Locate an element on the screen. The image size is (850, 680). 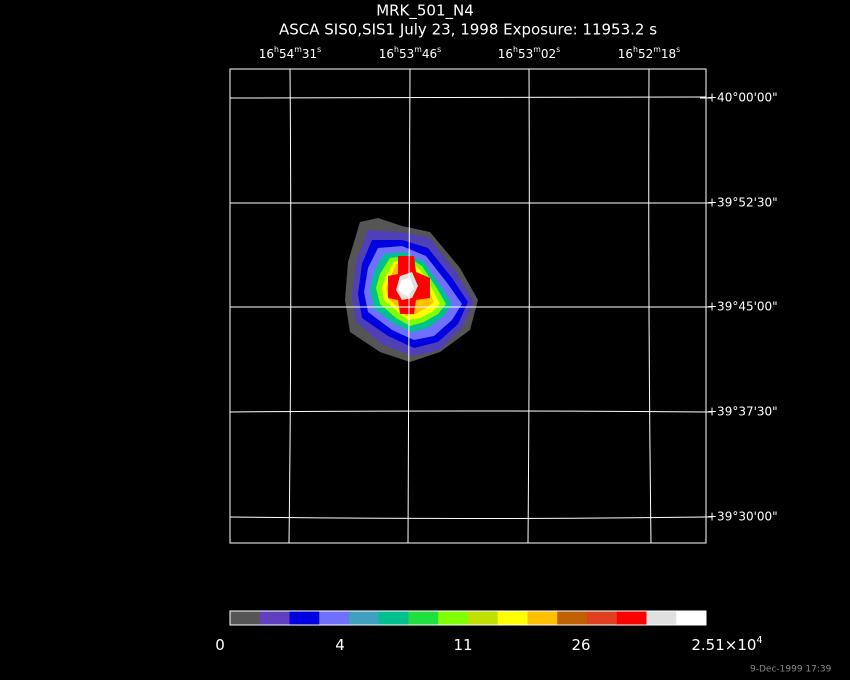
title: MRK_501_N4 is located at coordinates (425, 11).